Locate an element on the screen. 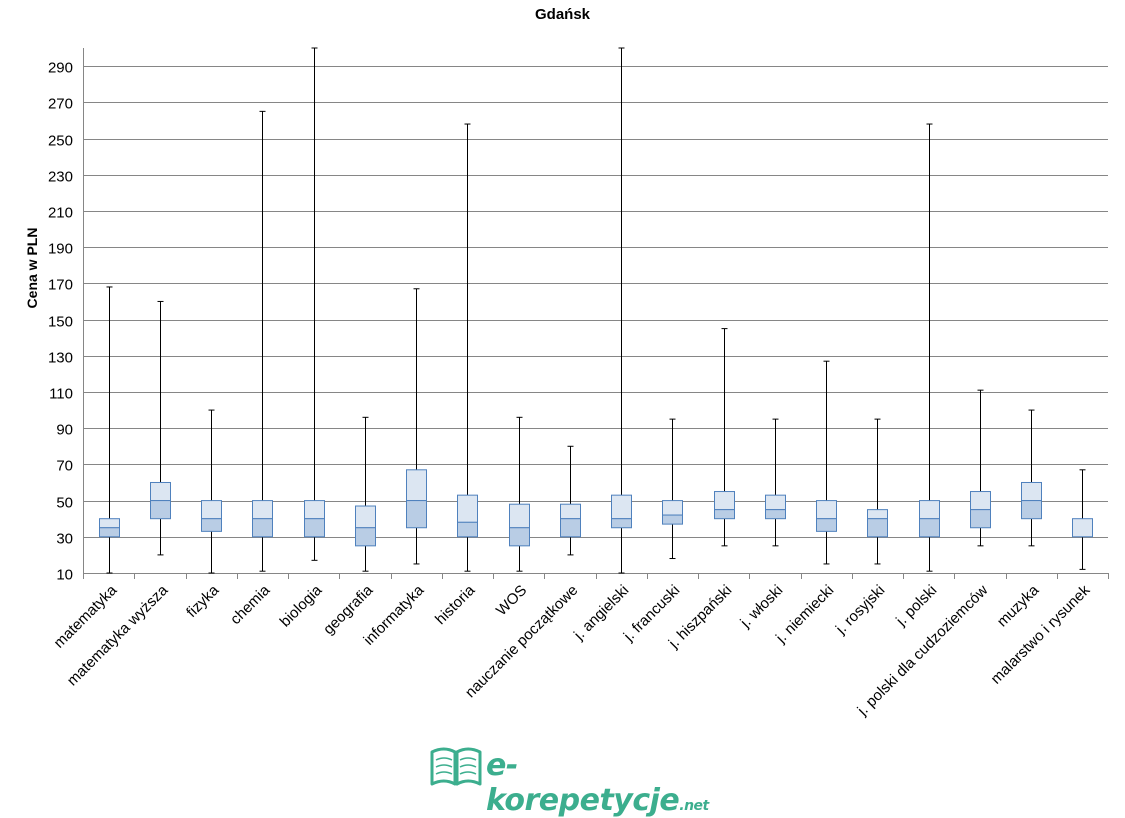  x-tick-label: malarstwo i rysunek is located at coordinates (1041, 634).